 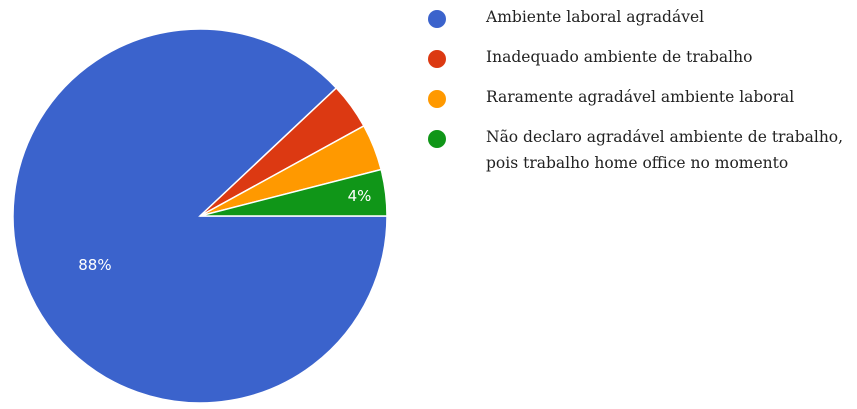 What do you see at coordinates (293, 192) in the screenshot?
I see `pie-slice` at bounding box center [293, 192].